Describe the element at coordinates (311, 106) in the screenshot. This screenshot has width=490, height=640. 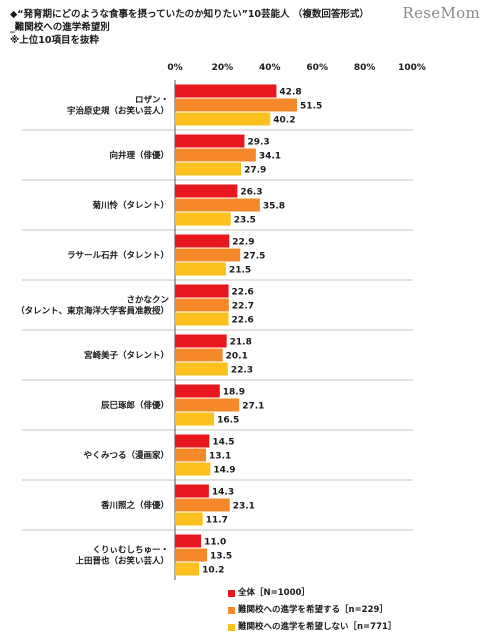
I see `data-label: 51.5` at that location.